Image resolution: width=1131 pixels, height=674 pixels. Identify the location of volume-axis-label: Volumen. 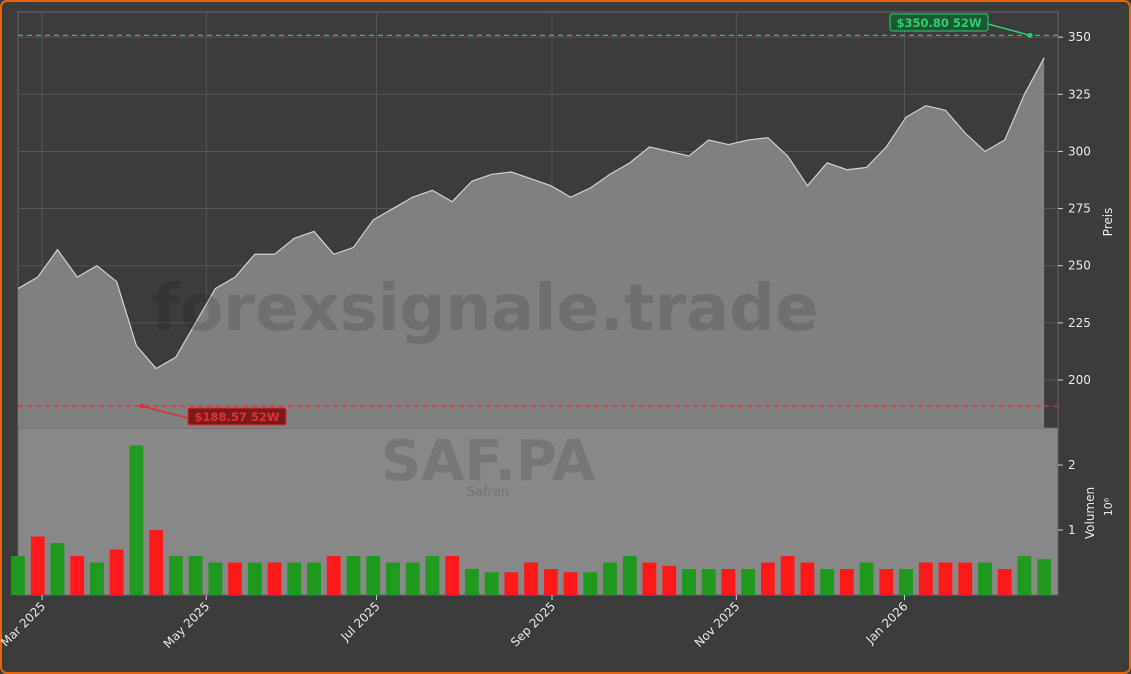
(1090, 513).